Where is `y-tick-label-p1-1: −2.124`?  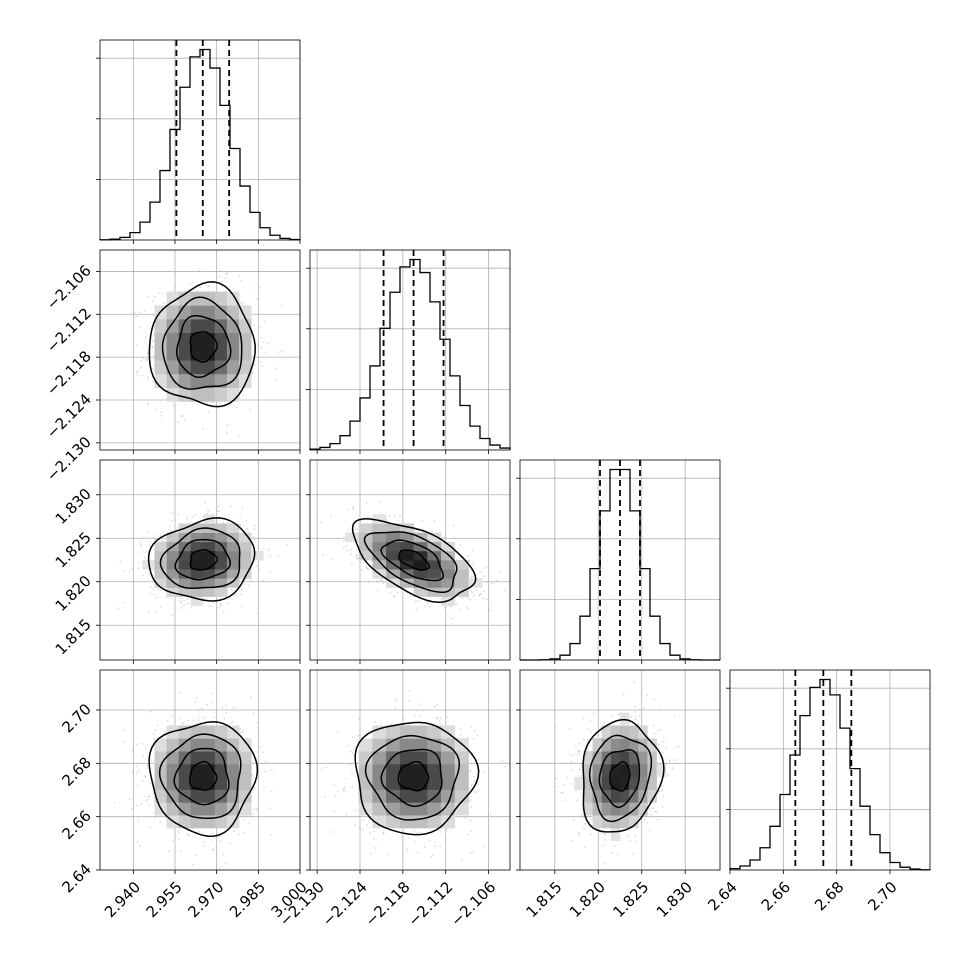 y-tick-label-p1-1: −2.124 is located at coordinates (69, 416).